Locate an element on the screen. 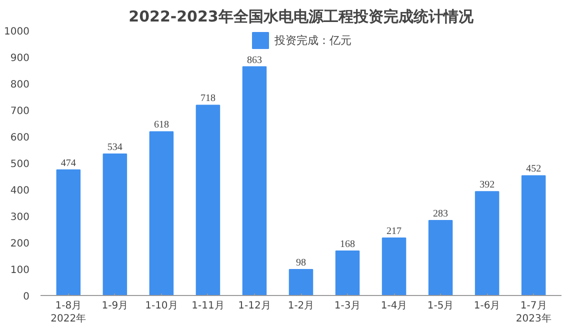 This screenshot has width=576, height=327. data-label: 217 is located at coordinates (394, 231).